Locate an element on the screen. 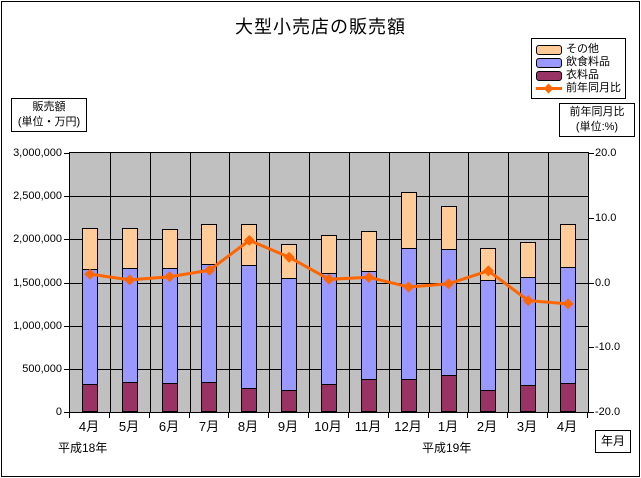 This screenshot has height=478, width=641. y-axis-left-tick-label: 1,500,000 is located at coordinates (37, 283).